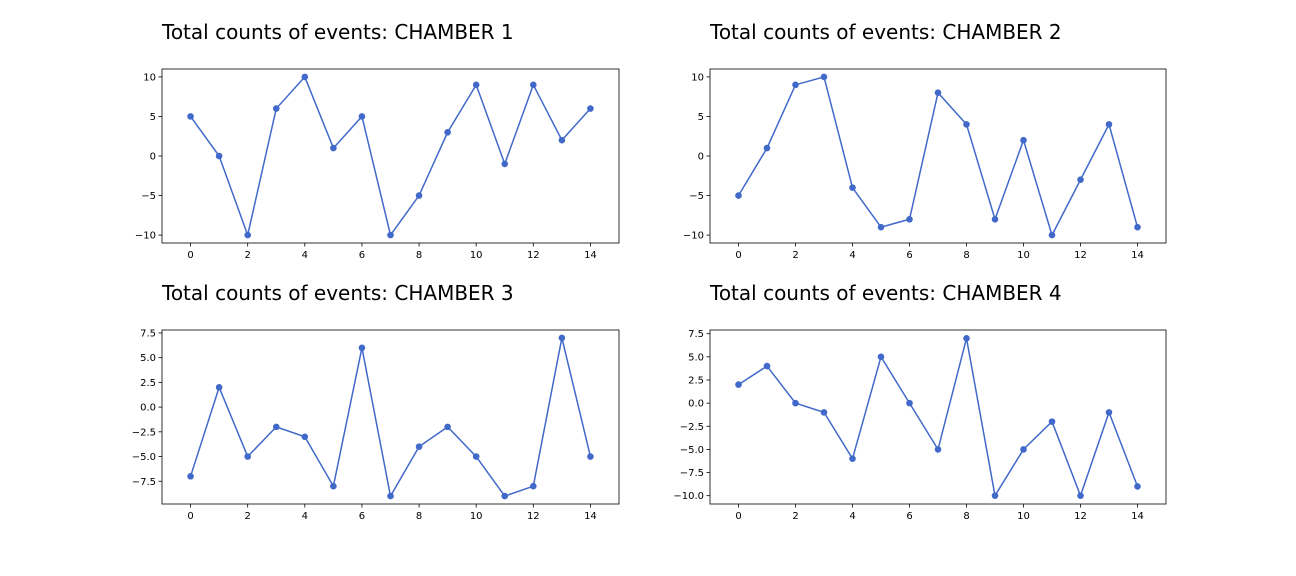 The width and height of the screenshot is (1296, 576). I want to click on y-tick-label: −5, so click(696, 196).